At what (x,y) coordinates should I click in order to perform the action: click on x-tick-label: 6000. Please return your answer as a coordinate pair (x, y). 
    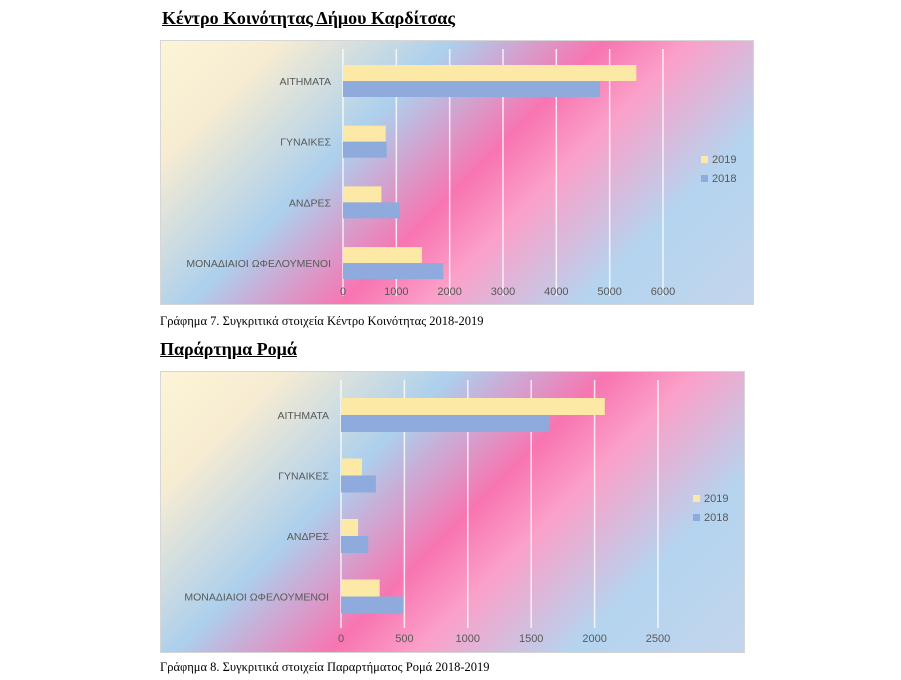
    Looking at the image, I should click on (663, 292).